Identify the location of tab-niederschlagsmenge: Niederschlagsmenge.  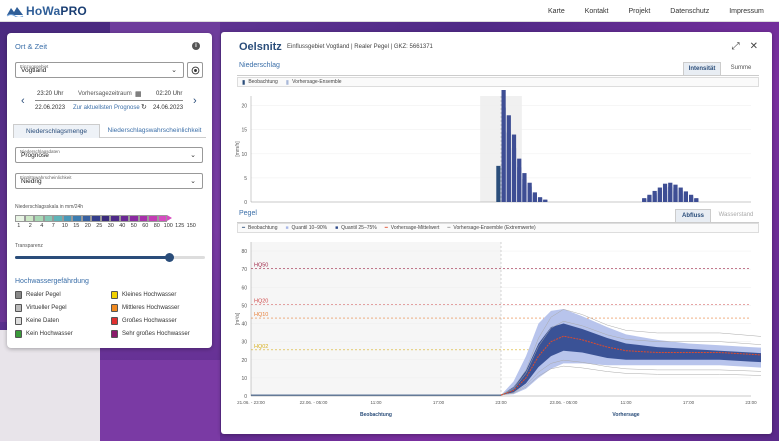
(56, 131).